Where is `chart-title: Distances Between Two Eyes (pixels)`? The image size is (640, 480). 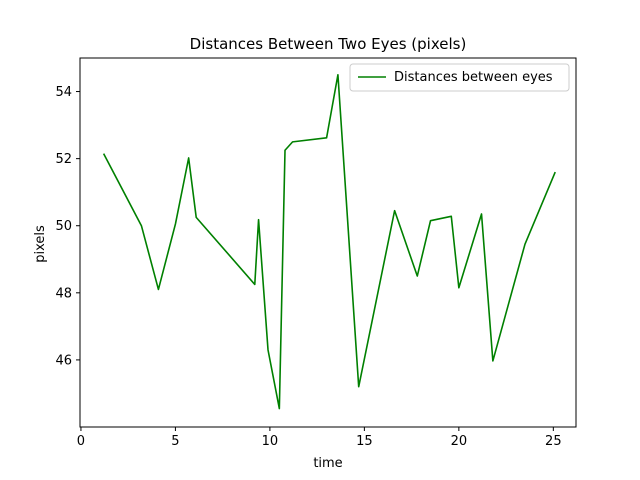 chart-title: Distances Between Two Eyes (pixels) is located at coordinates (328, 44).